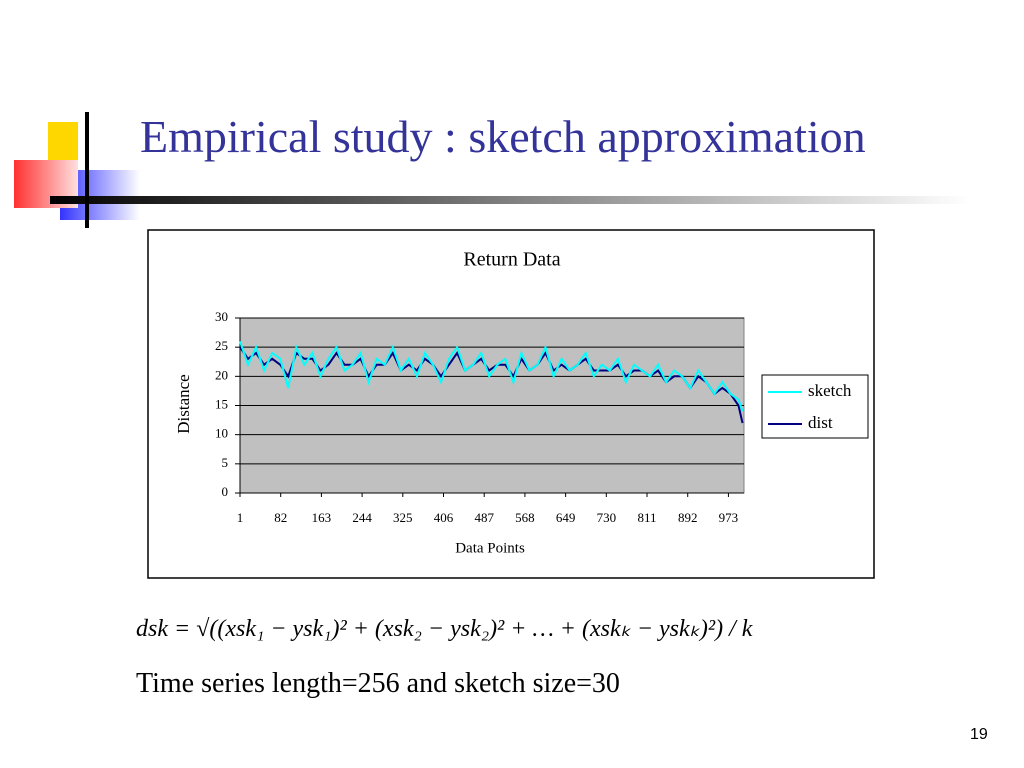 The width and height of the screenshot is (1024, 768). What do you see at coordinates (225, 491) in the screenshot?
I see `y-tick-label: 0` at bounding box center [225, 491].